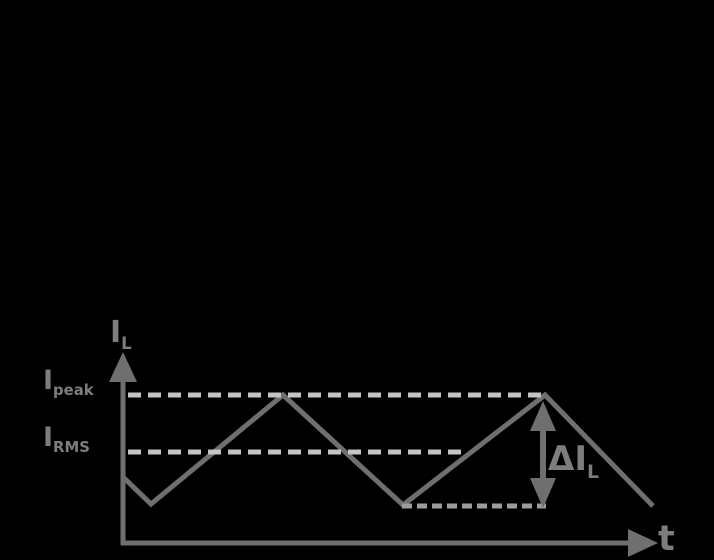 This screenshot has height=560, width=714. What do you see at coordinates (592, 472) in the screenshot?
I see `ripple-label-sub: L` at bounding box center [592, 472].